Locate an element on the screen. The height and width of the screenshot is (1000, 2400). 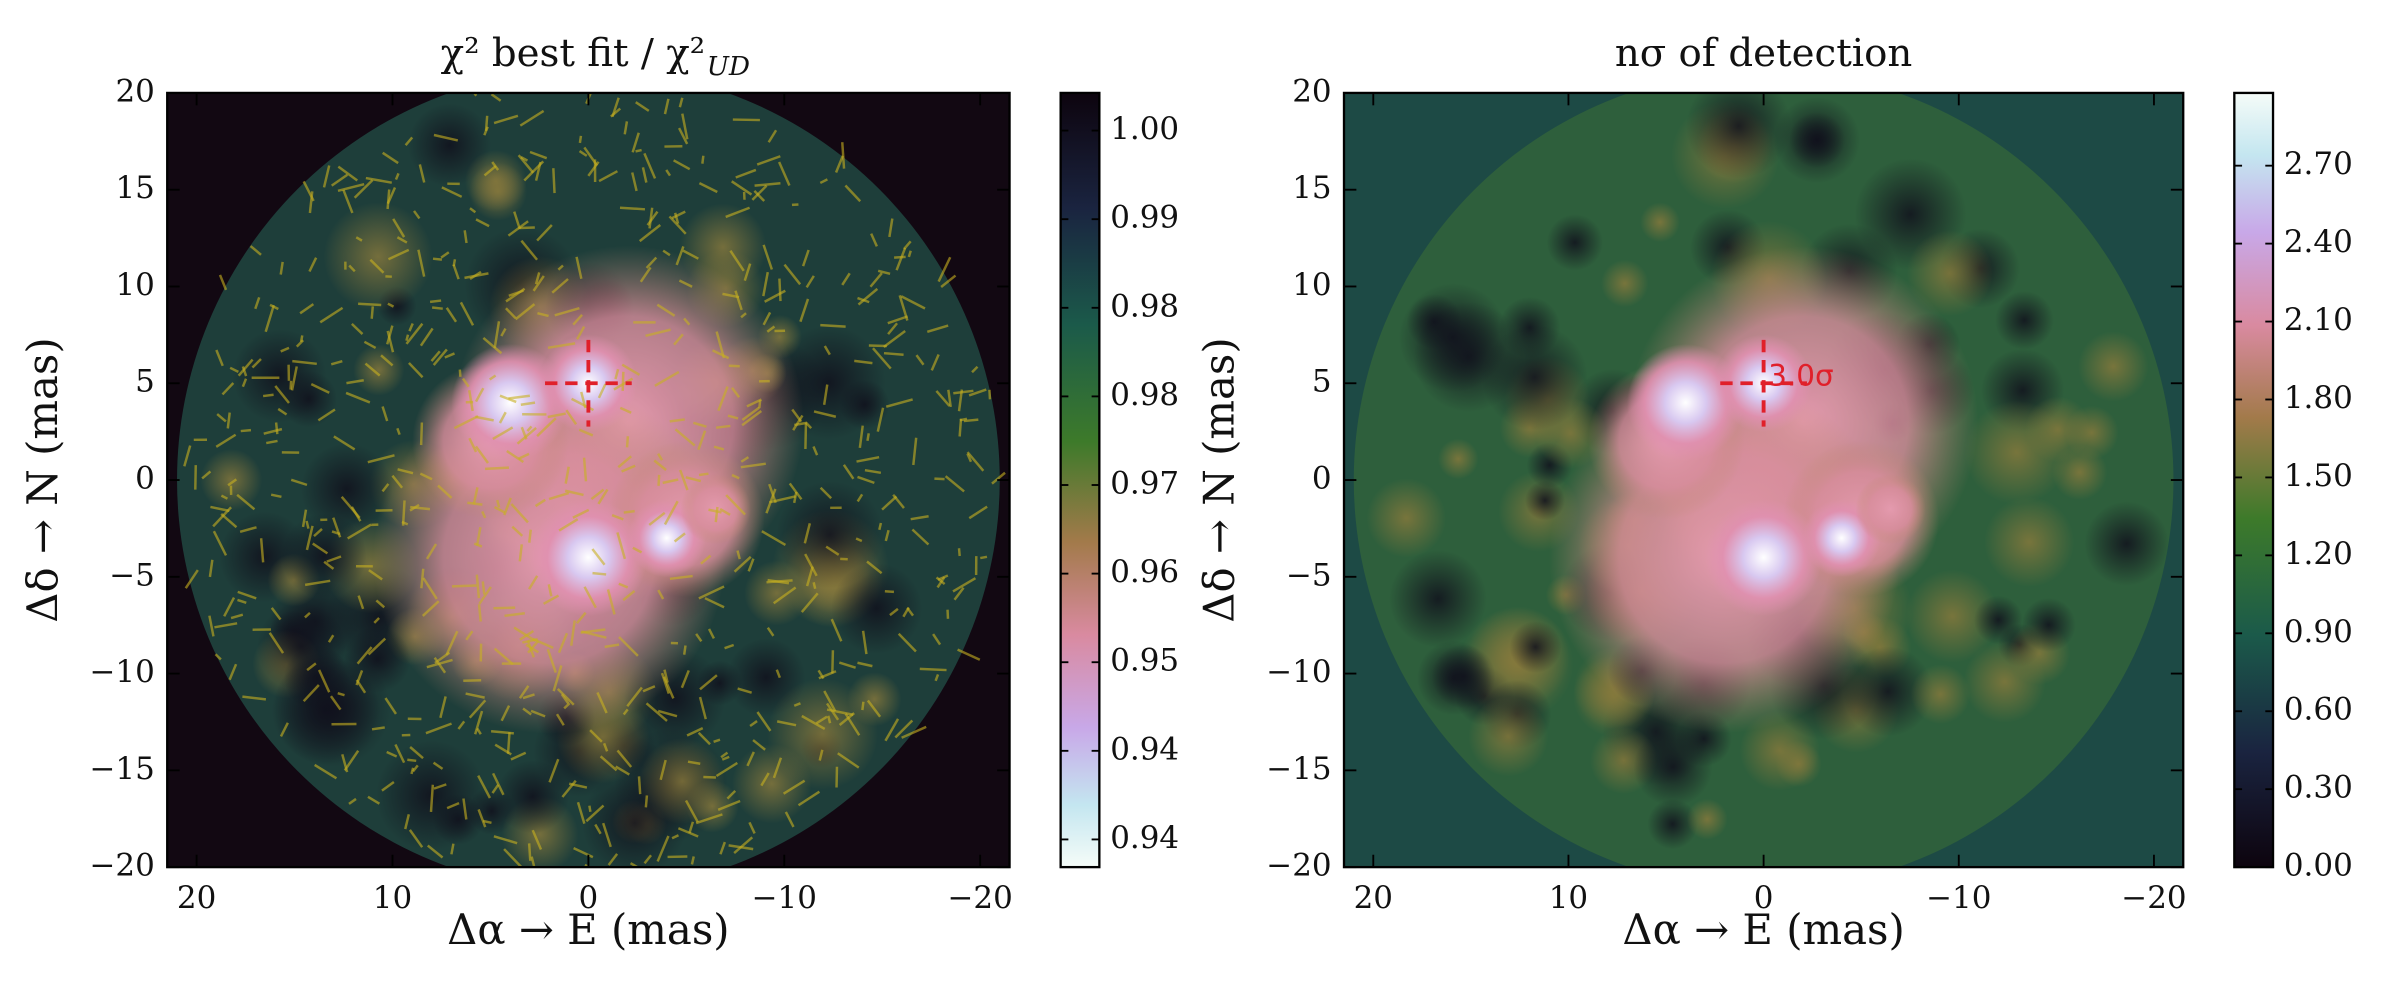
colorbar-tick-label: 1.50 is located at coordinates (2318, 476).